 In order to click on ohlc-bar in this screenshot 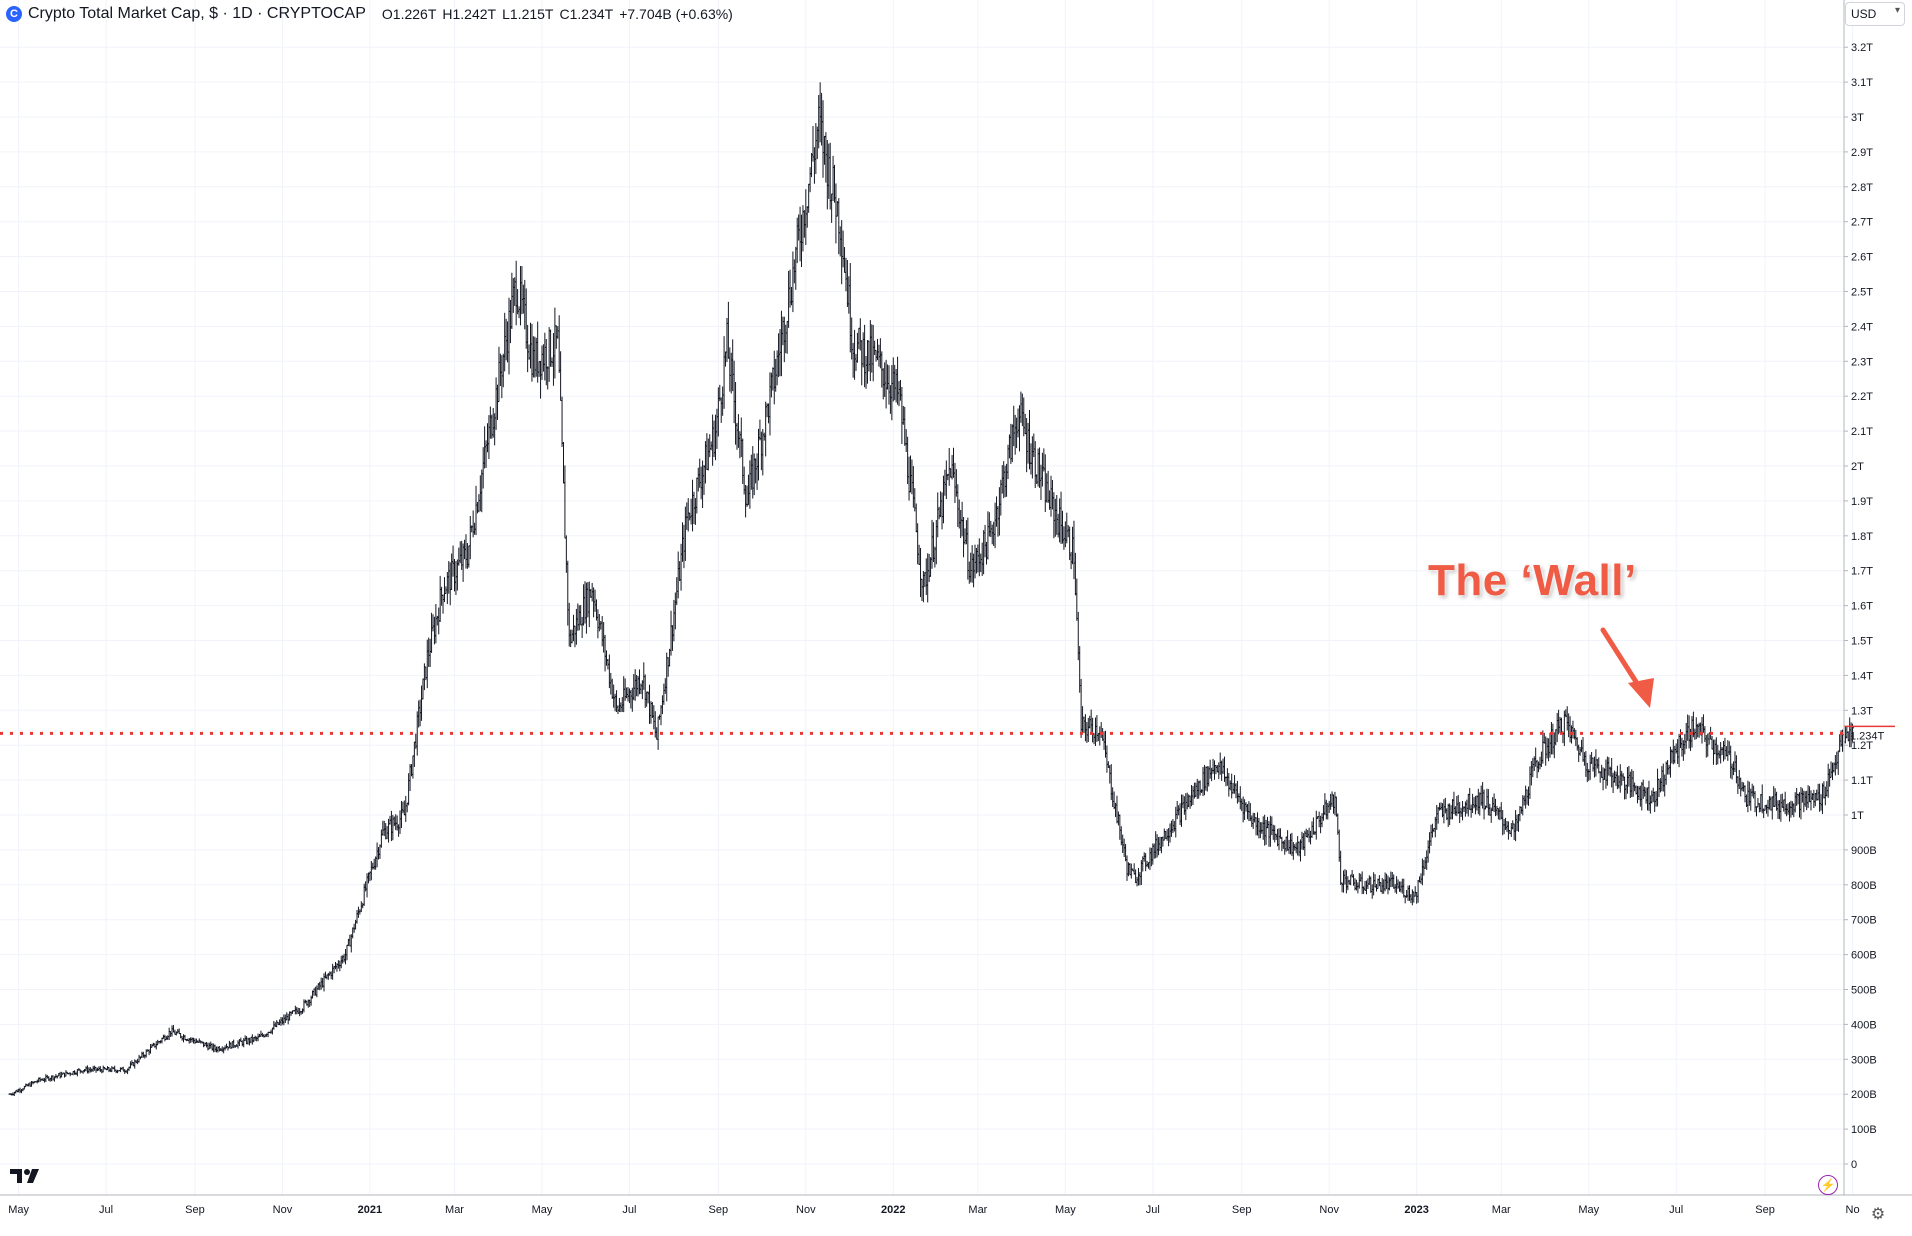, I will do `click(562, 422)`.